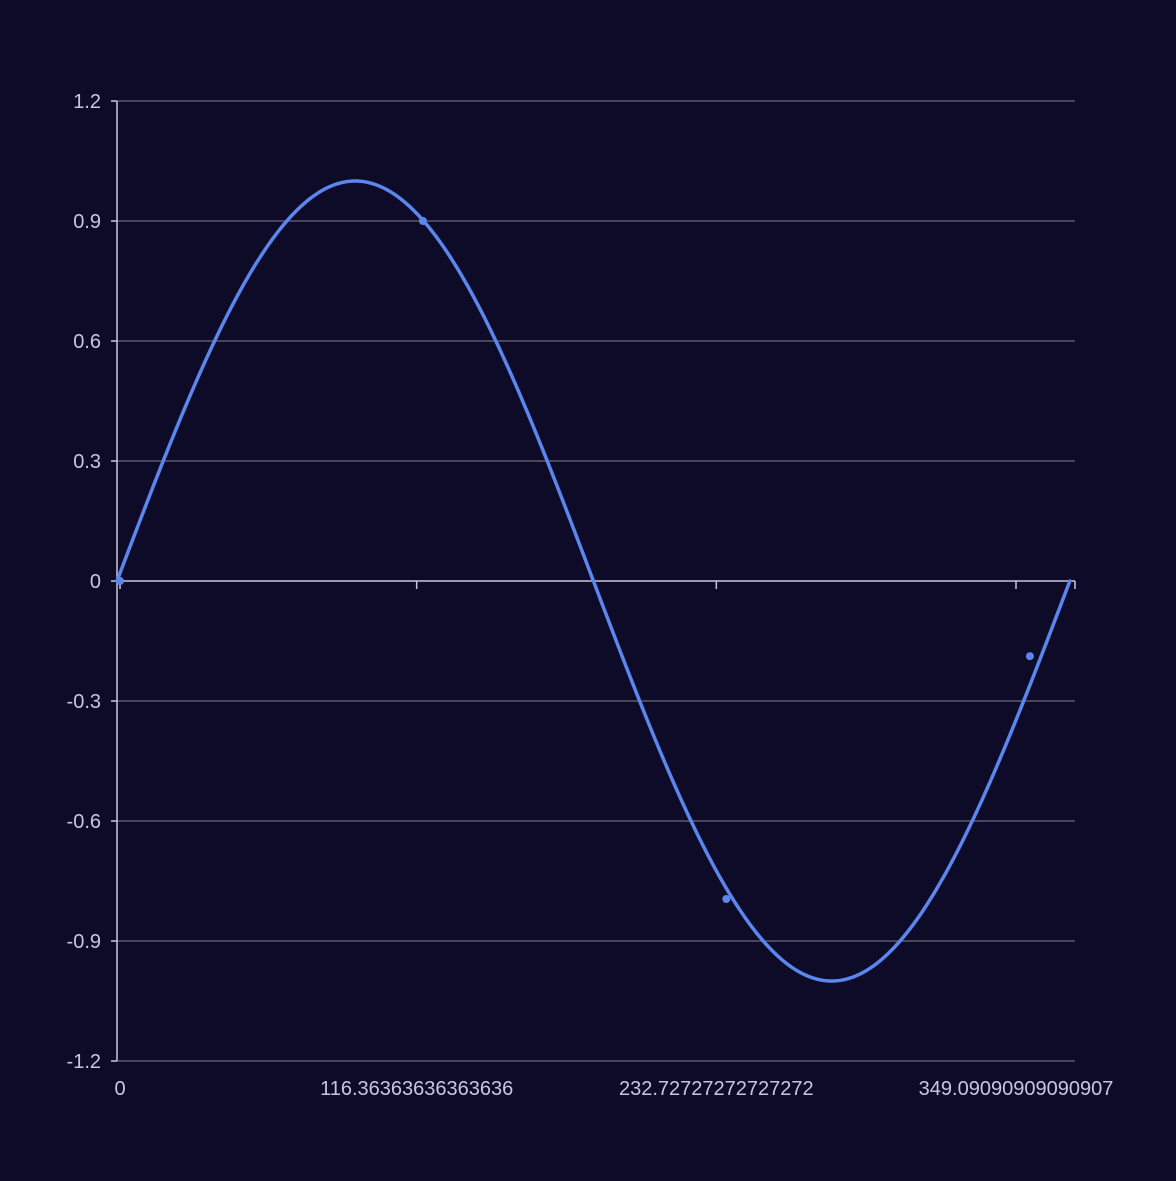 This screenshot has width=1176, height=1181. What do you see at coordinates (87, 222) in the screenshot?
I see `y-tick-label: 0.9` at bounding box center [87, 222].